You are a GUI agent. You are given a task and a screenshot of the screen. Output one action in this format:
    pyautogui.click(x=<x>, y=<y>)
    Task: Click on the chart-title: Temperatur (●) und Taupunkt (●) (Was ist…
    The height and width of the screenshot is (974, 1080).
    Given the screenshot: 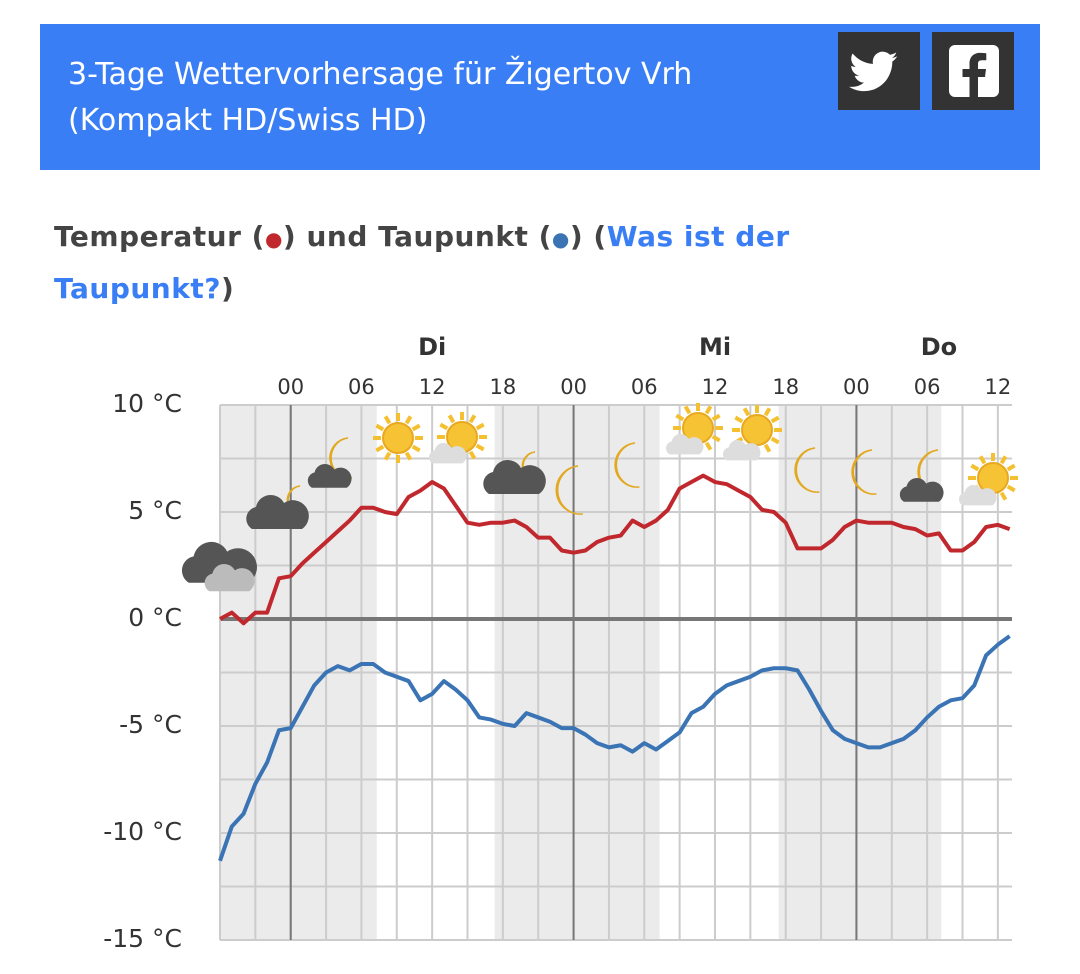 What is the action you would take?
    pyautogui.click(x=434, y=263)
    